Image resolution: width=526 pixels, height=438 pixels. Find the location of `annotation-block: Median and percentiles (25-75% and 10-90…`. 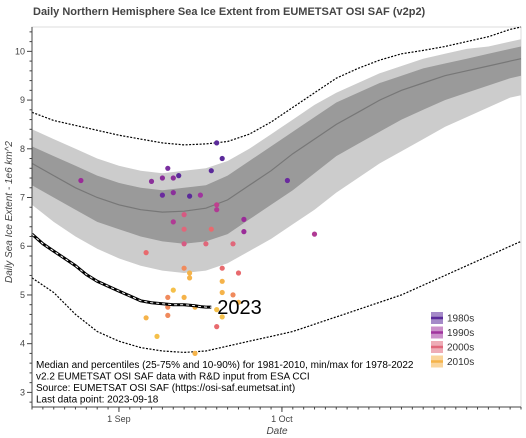

annotation-block: Median and percentiles (25-75% and 10-90… is located at coordinates (225, 383).